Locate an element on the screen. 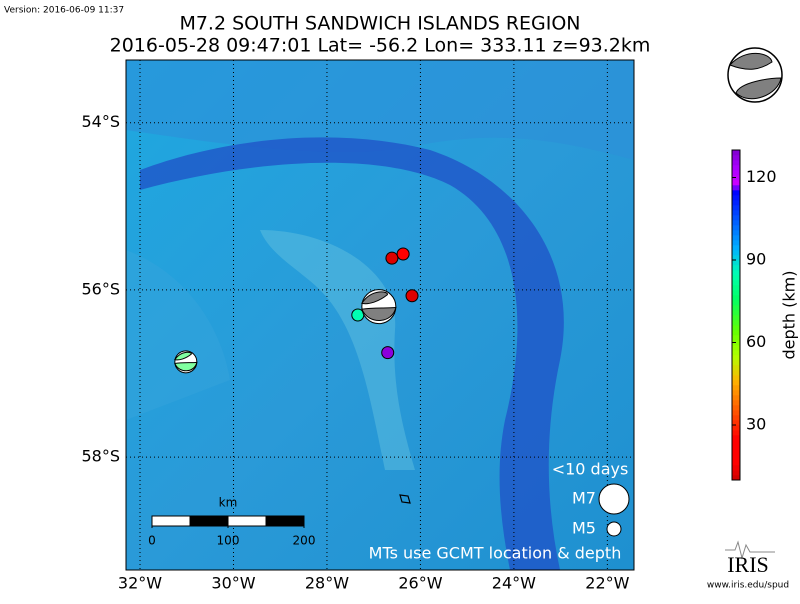 The image size is (800, 604). x-tick-label: 24°W is located at coordinates (514, 583).